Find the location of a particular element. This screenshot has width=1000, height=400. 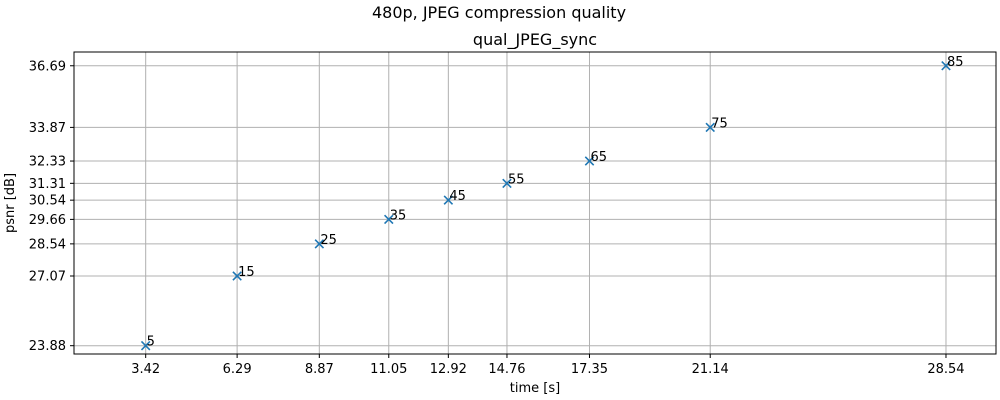

data-point: 85 is located at coordinates (952, 63).